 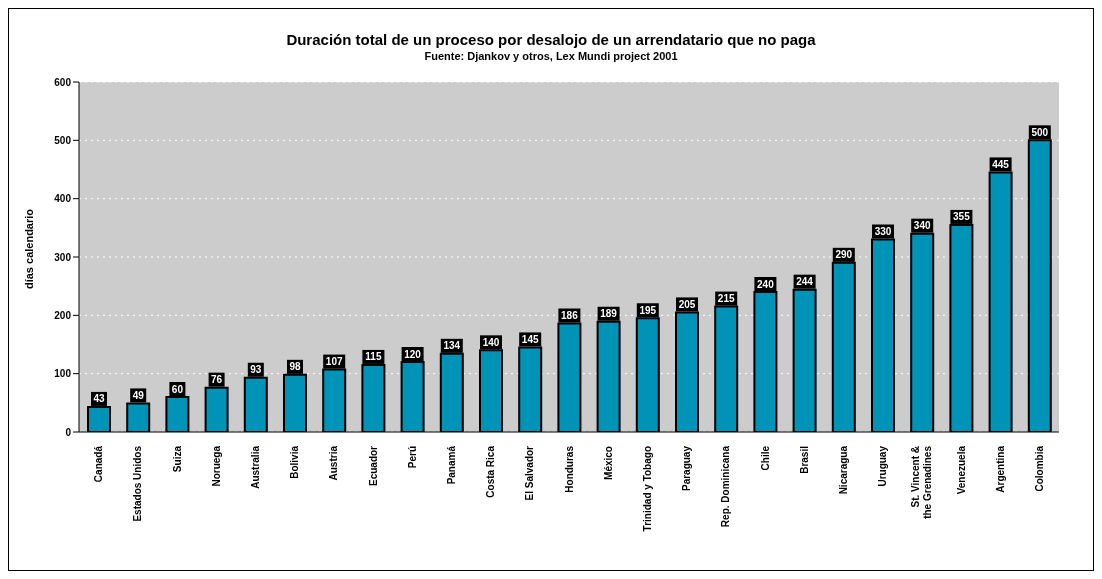 I want to click on x-tick-label: Uruguay, so click(x=883, y=466).